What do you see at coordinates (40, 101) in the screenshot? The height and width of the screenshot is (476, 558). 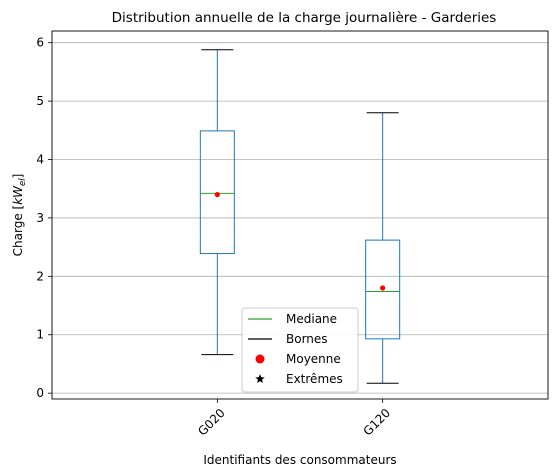 I see `y-tick-label: 5` at bounding box center [40, 101].